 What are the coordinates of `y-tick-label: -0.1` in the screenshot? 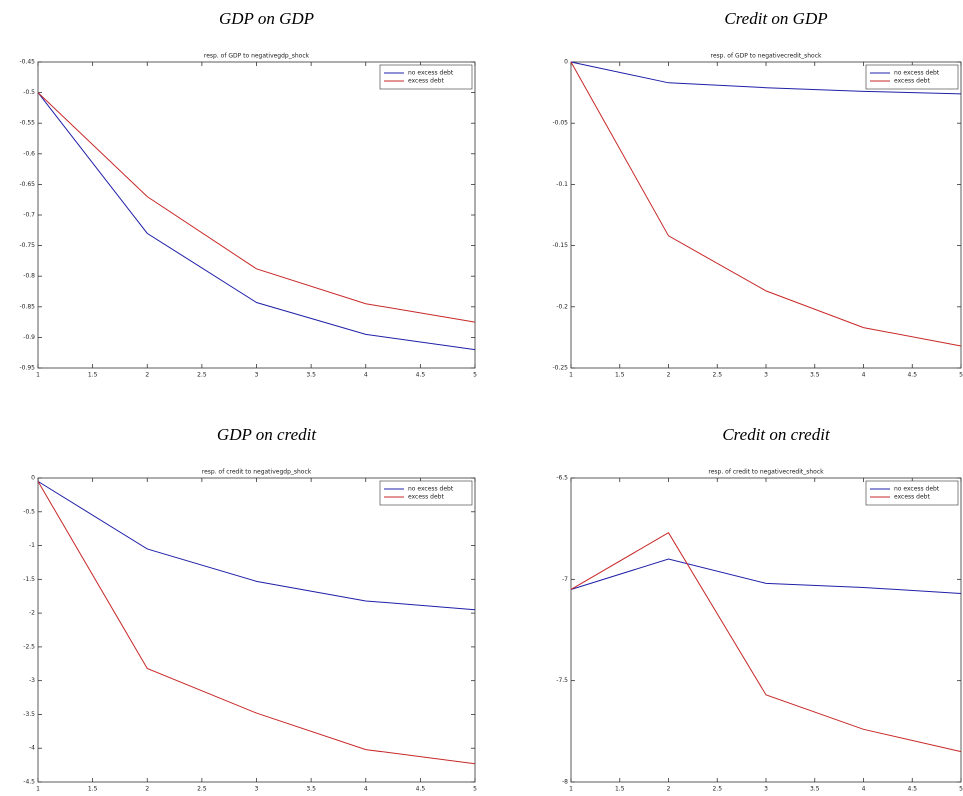 It's located at (562, 184).